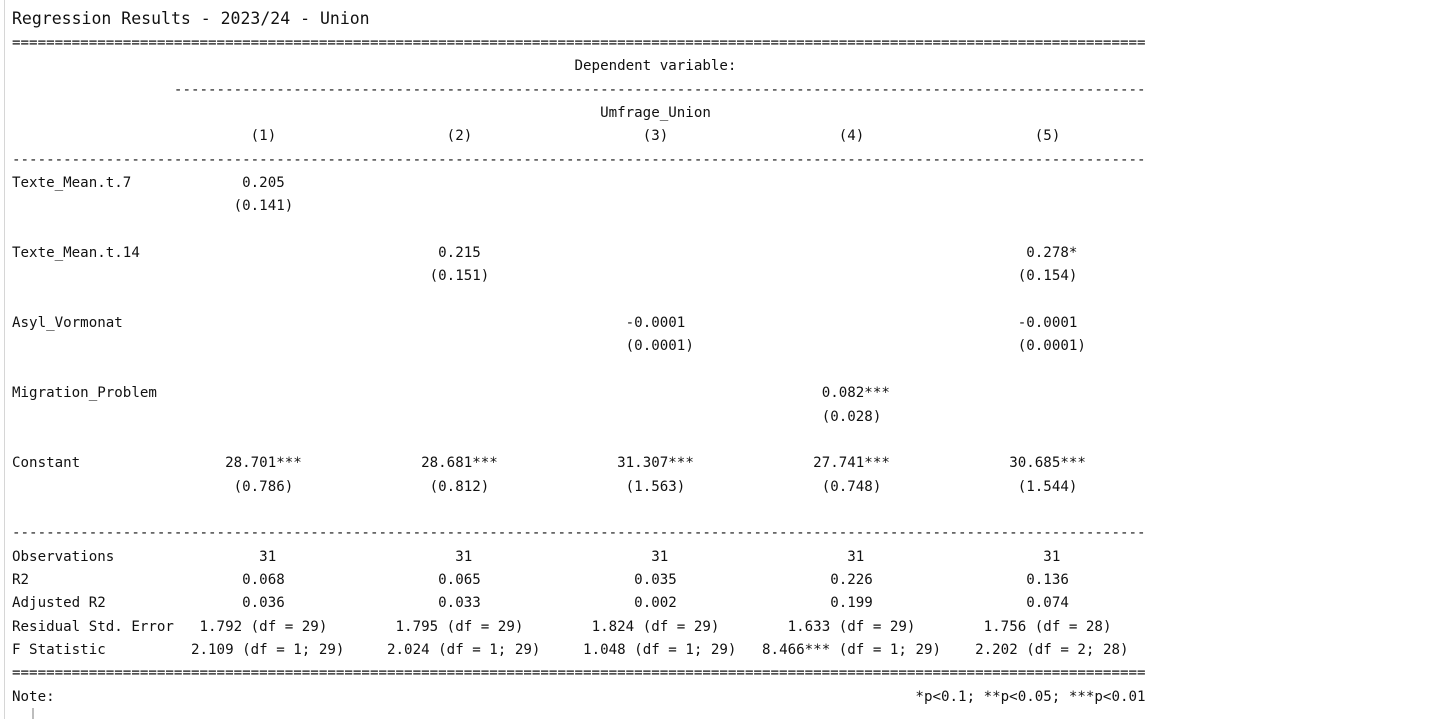  Describe the element at coordinates (1052, 626) in the screenshot. I see `table-cell: 1.756 (df = 28)` at that location.